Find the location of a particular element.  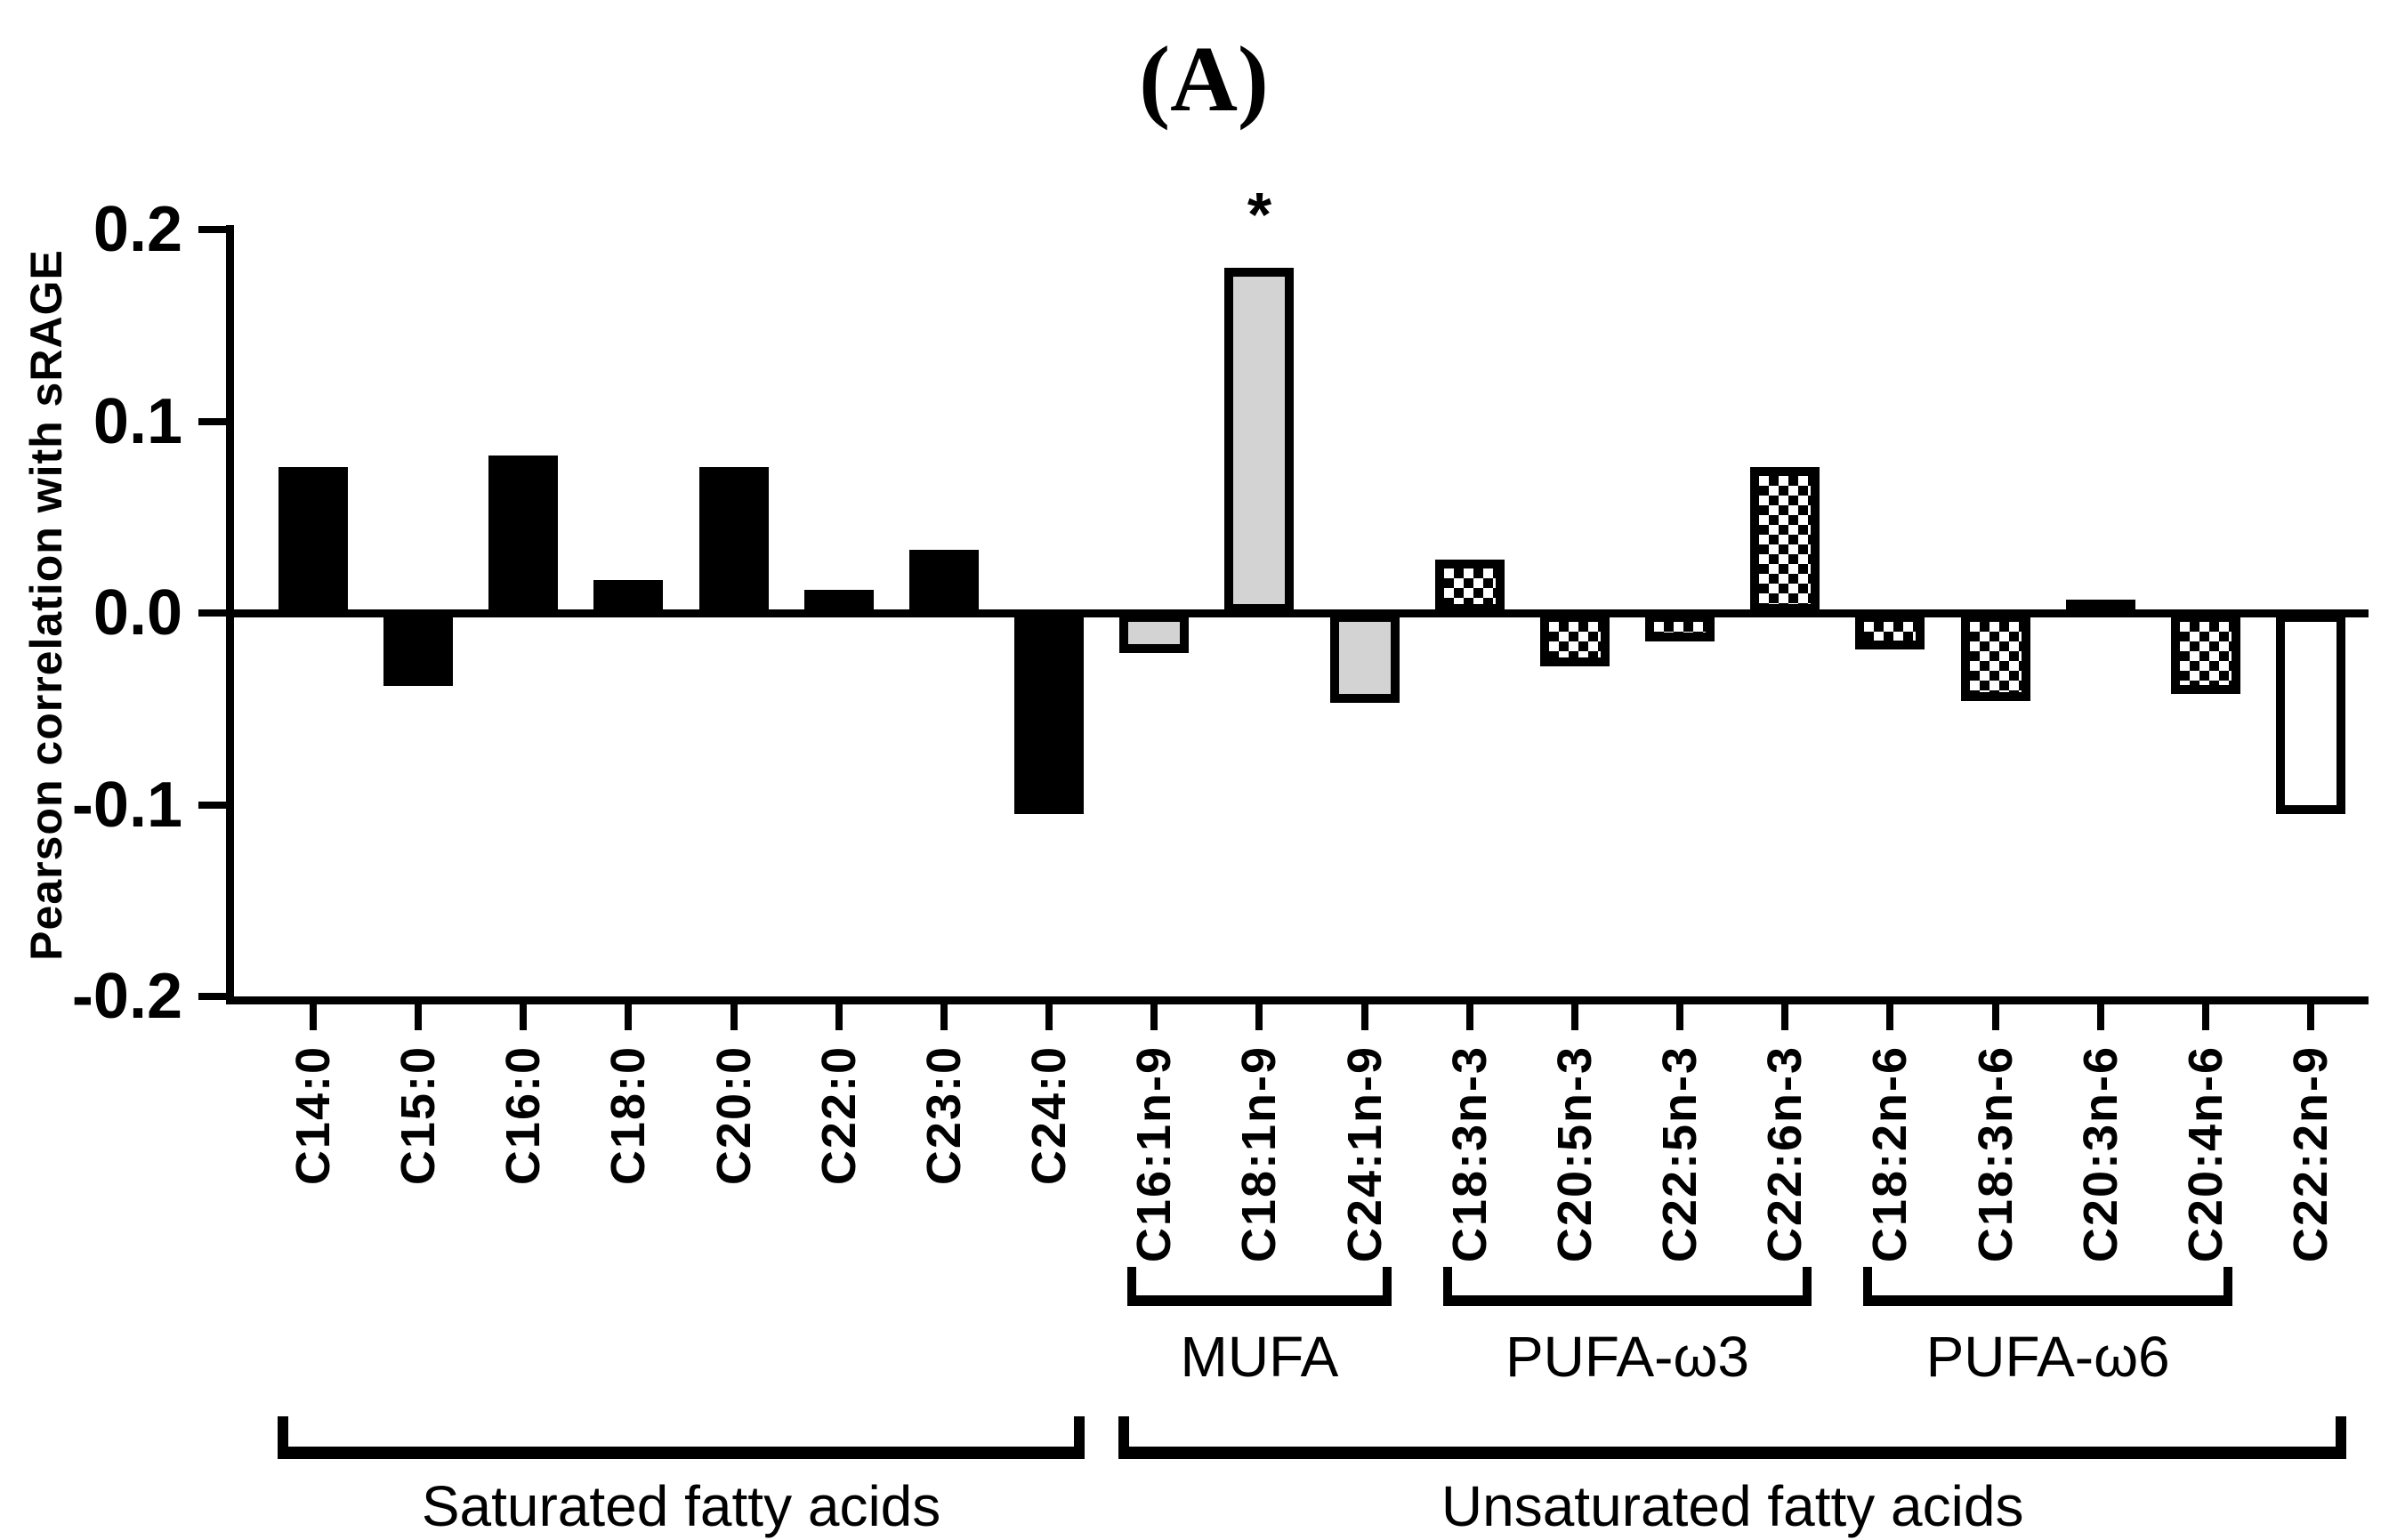

y-tick-label-text: -0.1 is located at coordinates (126, 805).